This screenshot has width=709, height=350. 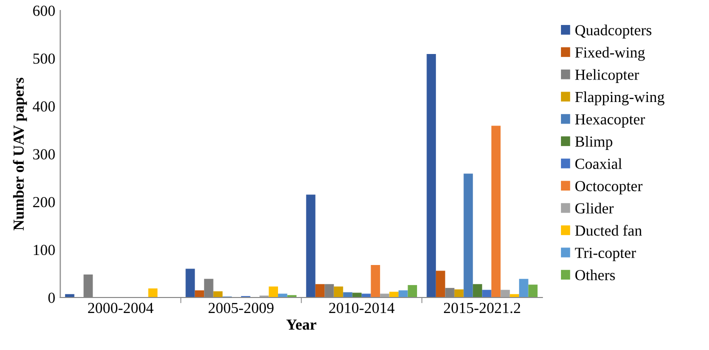 What do you see at coordinates (121, 308) in the screenshot?
I see `x-tick-label: 2000-2004` at bounding box center [121, 308].